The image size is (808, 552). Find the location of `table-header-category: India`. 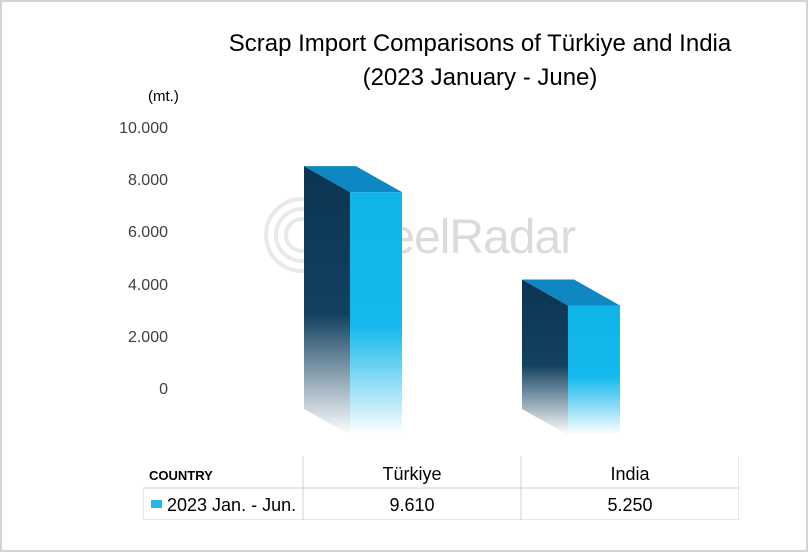

table-header-category: India is located at coordinates (630, 474).